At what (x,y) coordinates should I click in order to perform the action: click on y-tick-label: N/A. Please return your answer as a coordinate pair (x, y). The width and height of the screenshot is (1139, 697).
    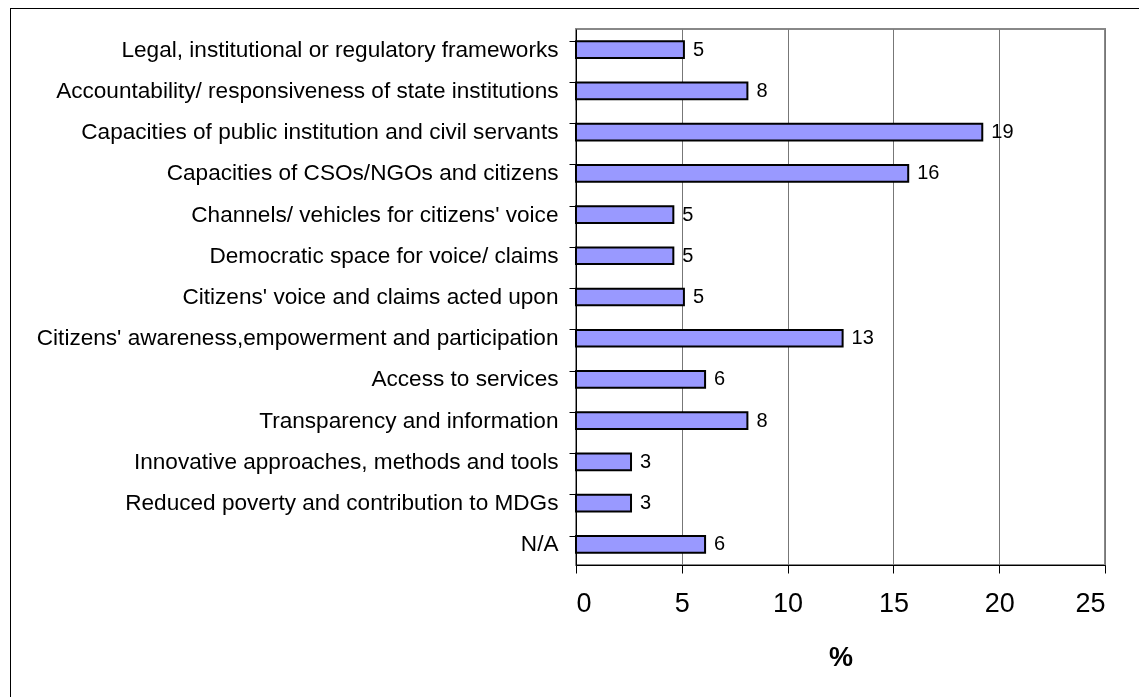
    Looking at the image, I should click on (540, 544).